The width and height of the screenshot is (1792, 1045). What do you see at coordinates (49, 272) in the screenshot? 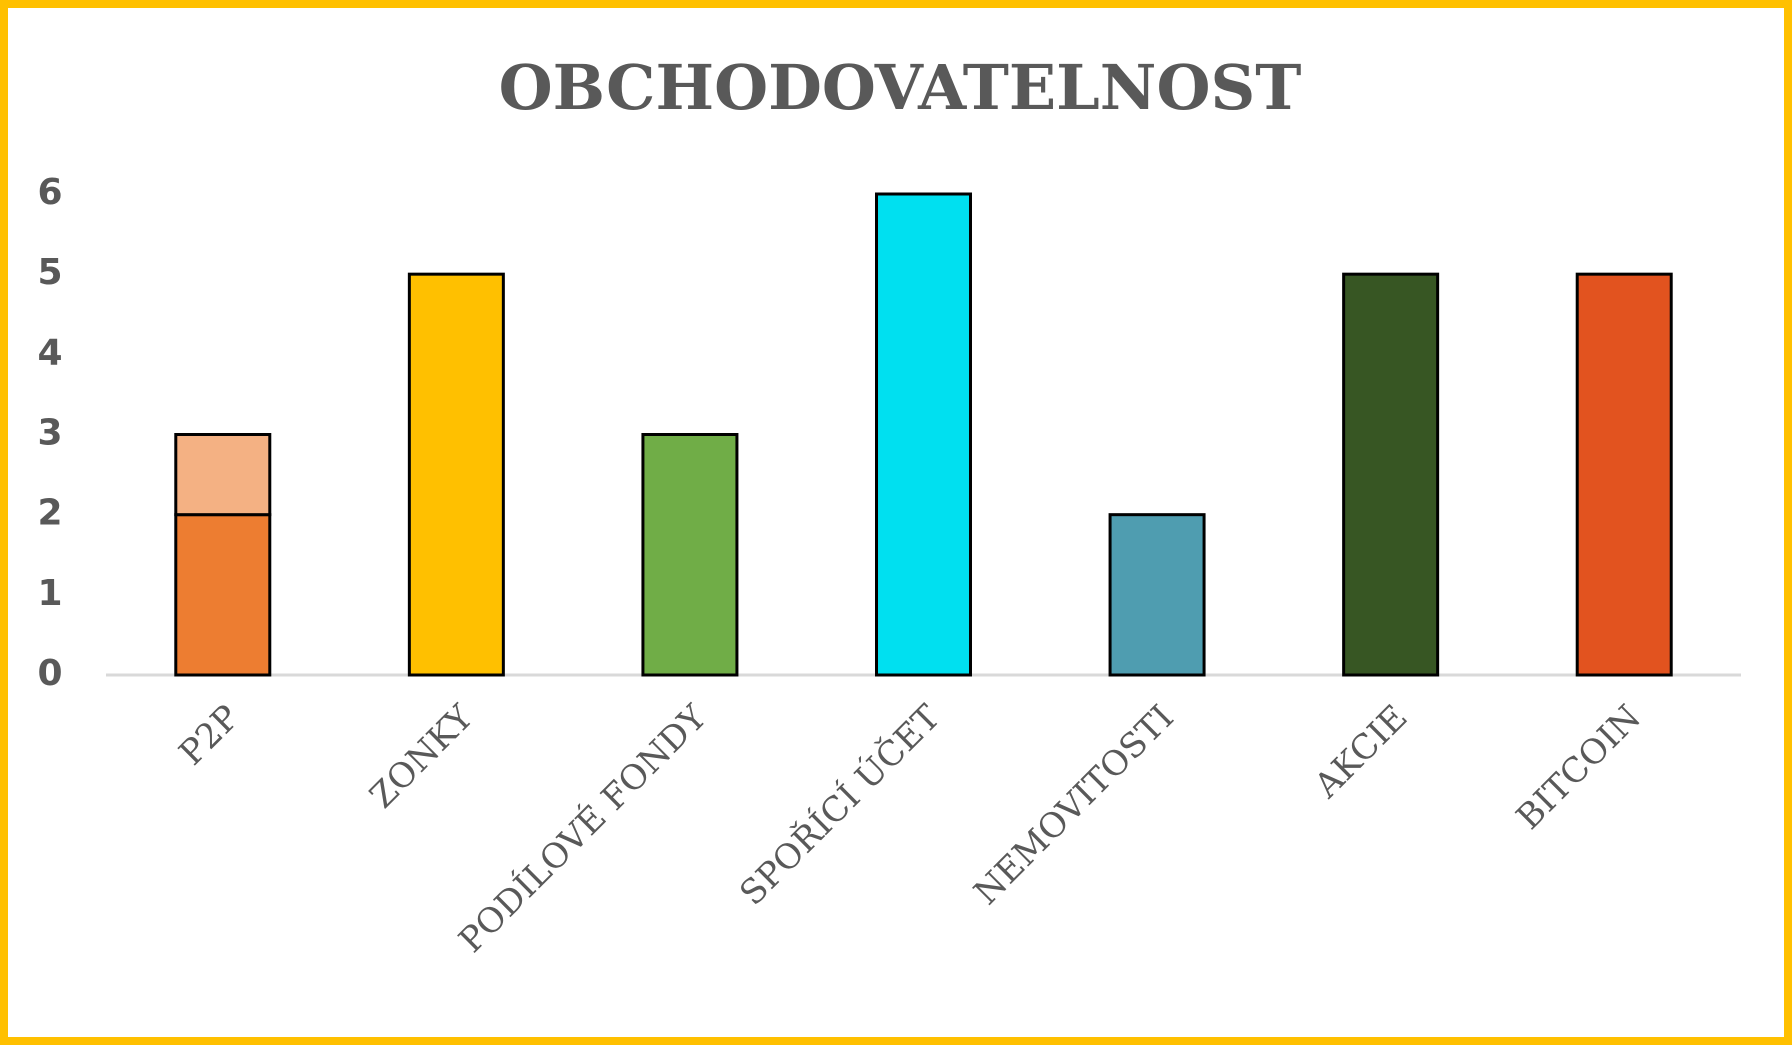
I see `y-tick-label: 5` at bounding box center [49, 272].